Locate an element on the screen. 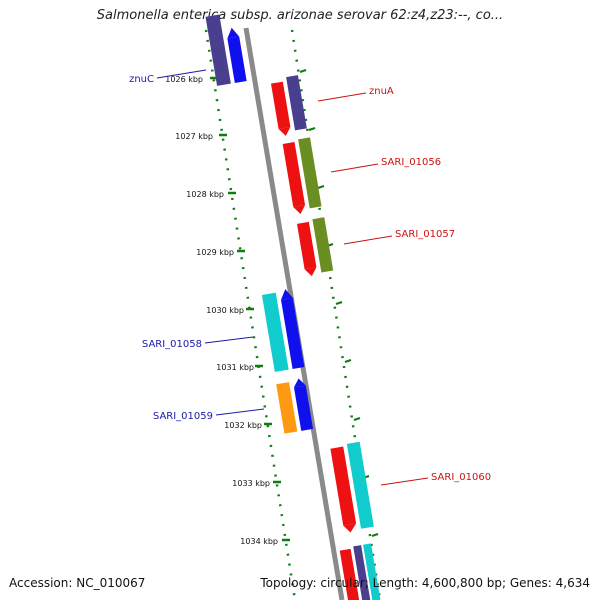 This screenshot has width=600, height=600. gene-group-znuA is located at coordinates (288, 106).